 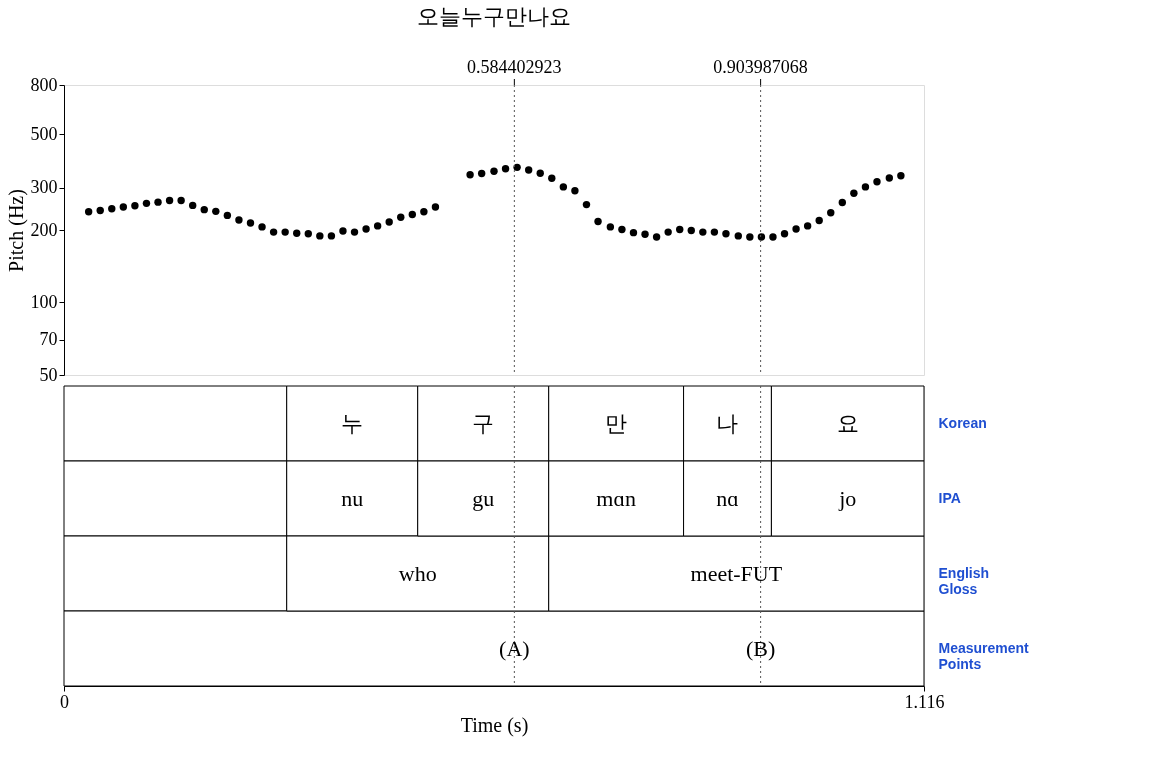 What do you see at coordinates (924, 701) in the screenshot?
I see `x-tick-label: 1.116` at bounding box center [924, 701].